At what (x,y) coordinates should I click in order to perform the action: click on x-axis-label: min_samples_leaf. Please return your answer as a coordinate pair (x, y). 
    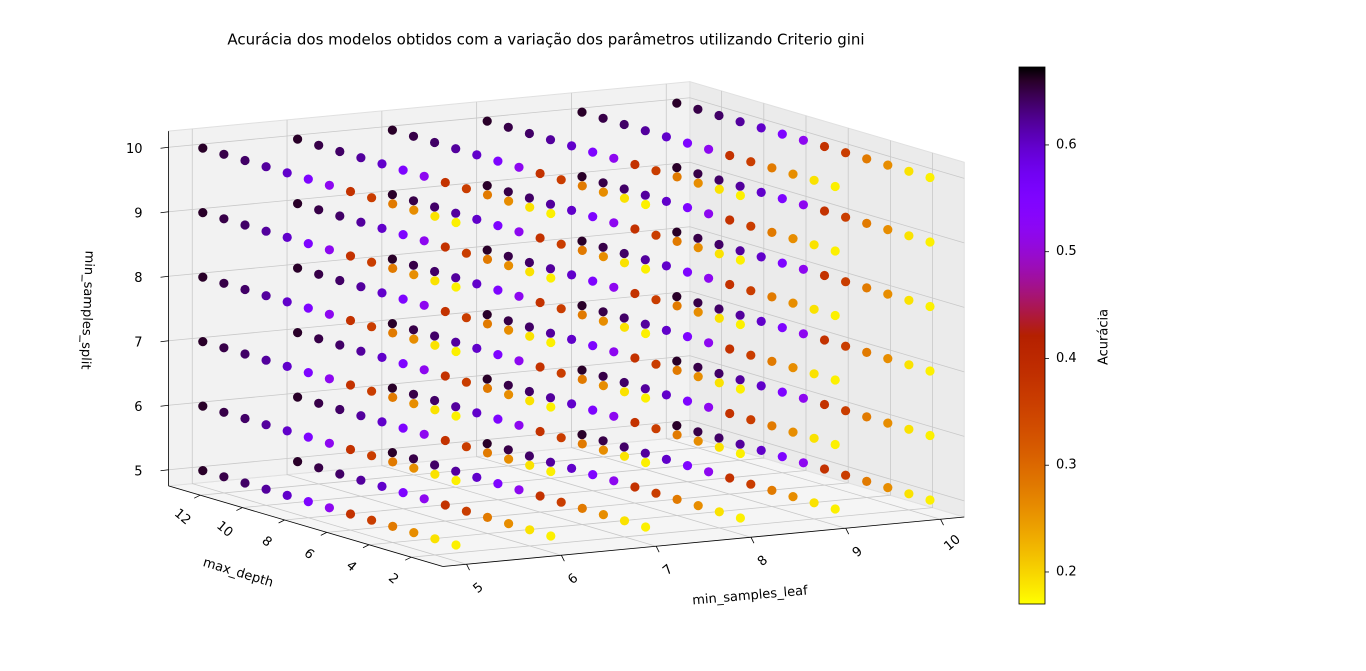
    Looking at the image, I should click on (750, 595).